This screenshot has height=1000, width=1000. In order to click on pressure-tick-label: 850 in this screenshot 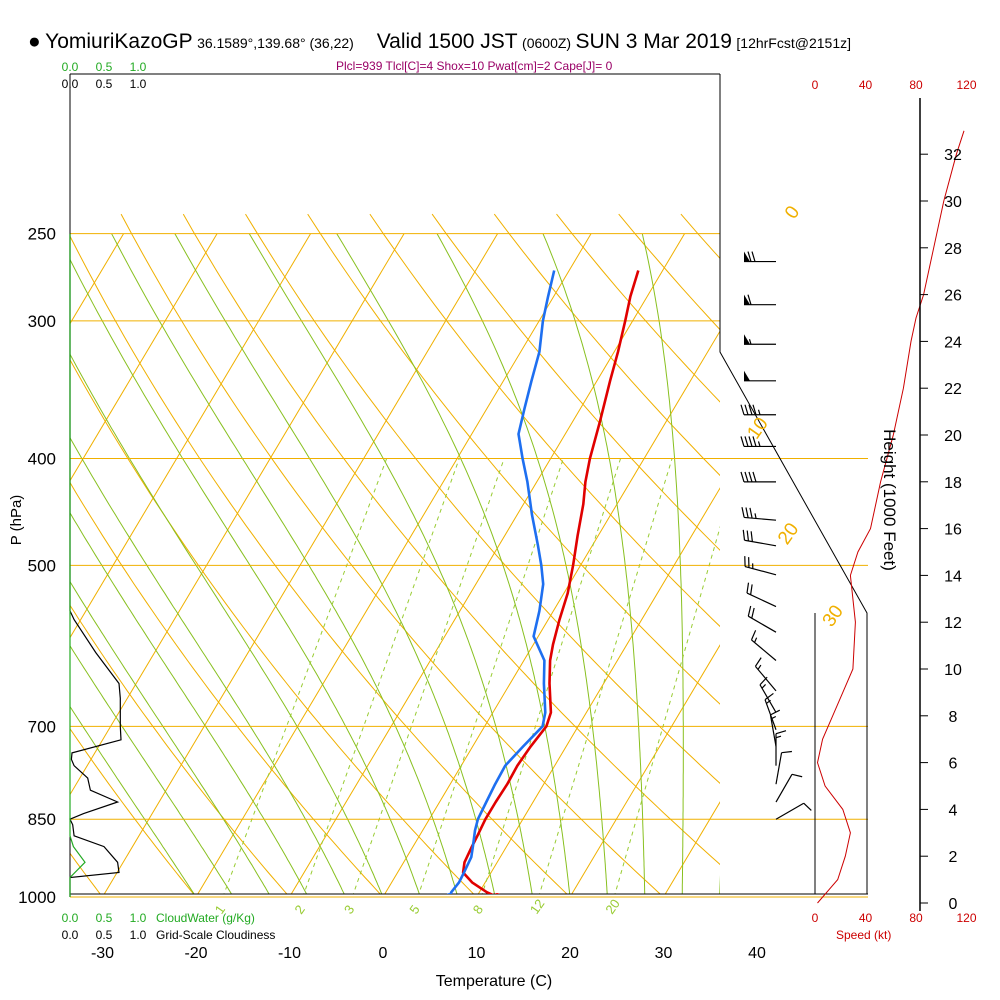, I will do `click(42, 819)`.